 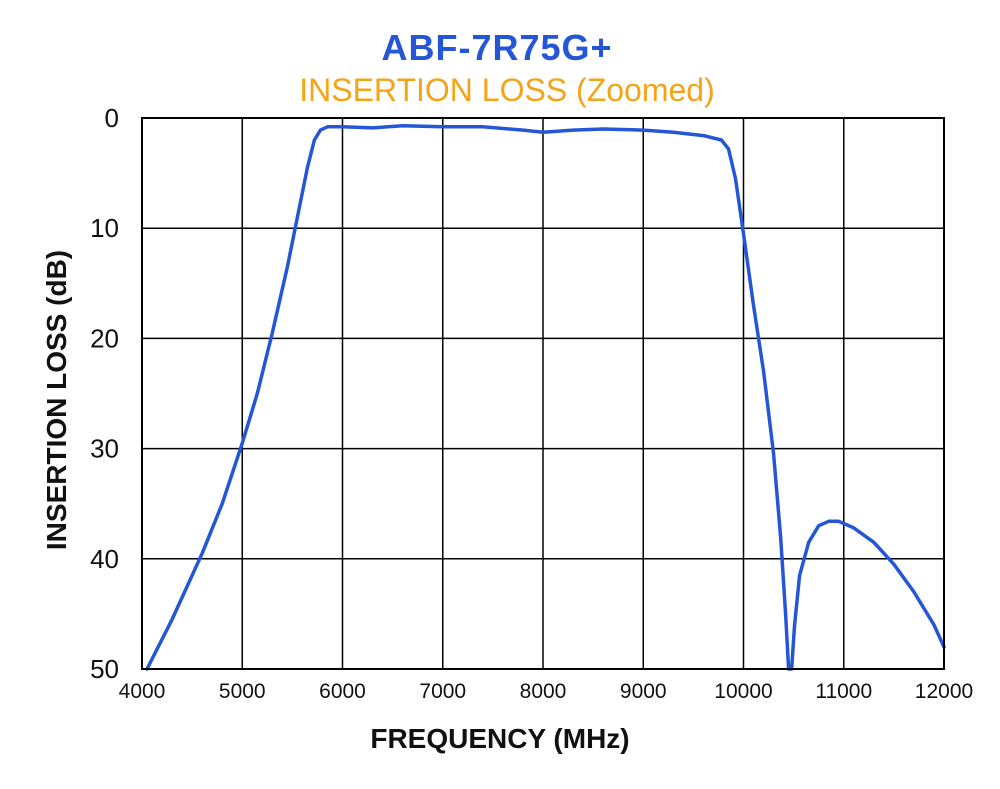 I want to click on x-tick-label: 5000, so click(x=242, y=691).